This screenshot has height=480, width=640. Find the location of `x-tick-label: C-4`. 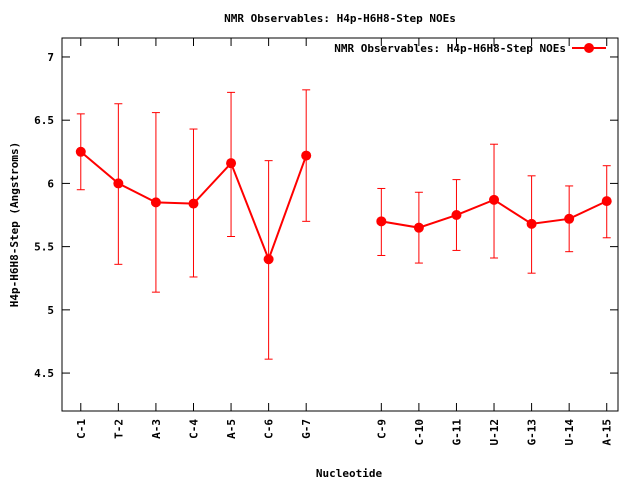

x-tick-label: C-4 is located at coordinates (193, 429).